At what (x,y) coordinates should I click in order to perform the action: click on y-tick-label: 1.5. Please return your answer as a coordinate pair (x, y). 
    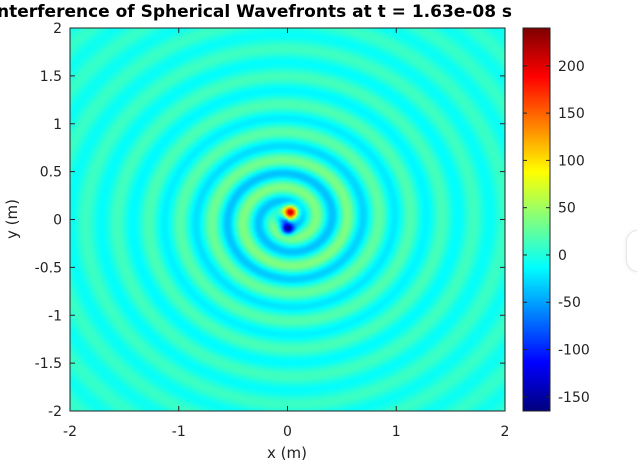
    Looking at the image, I should click on (51, 77).